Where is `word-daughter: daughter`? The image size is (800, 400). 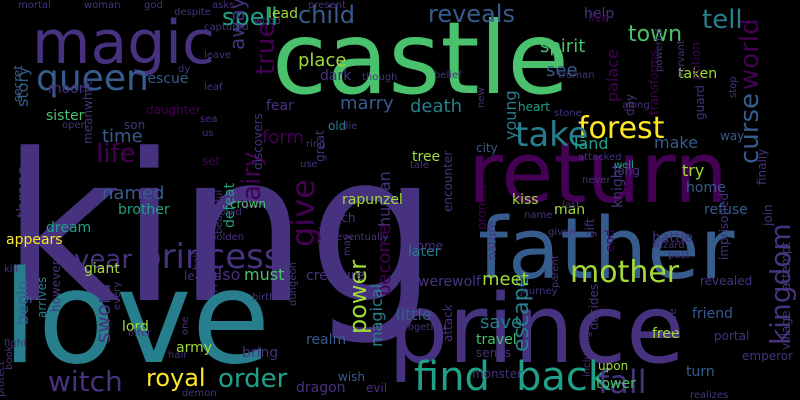
word-daughter: daughter is located at coordinates (173, 110).